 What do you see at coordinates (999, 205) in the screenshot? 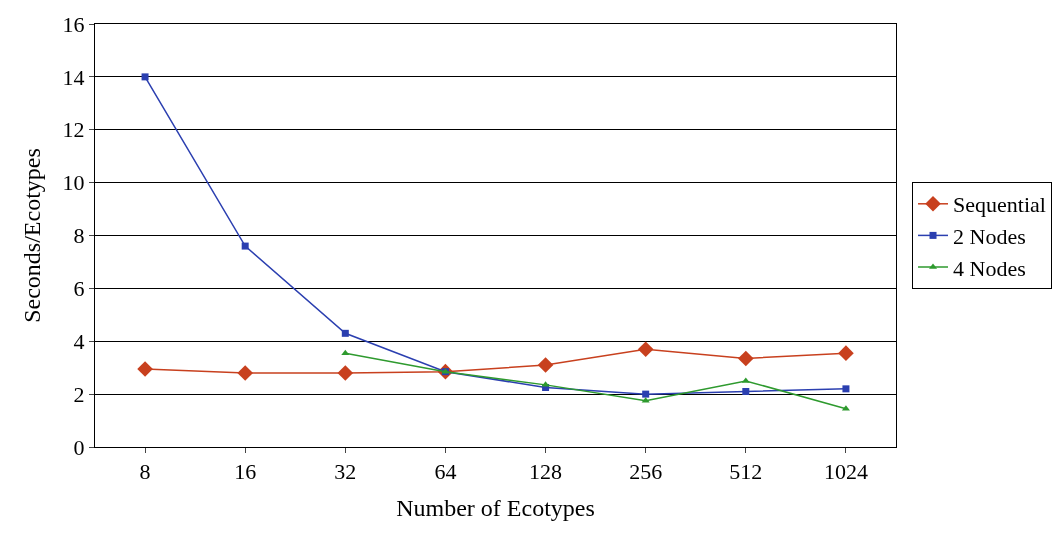
I see `legend-label: Sequential` at bounding box center [999, 205].